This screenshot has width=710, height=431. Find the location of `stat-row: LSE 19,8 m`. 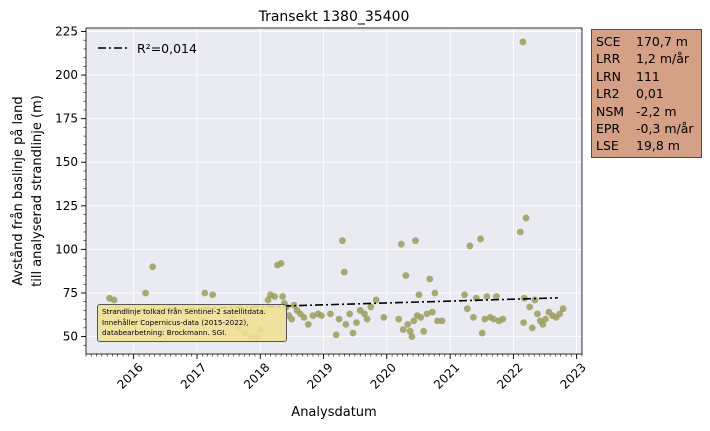

stat-row: LSE 19,8 m is located at coordinates (646, 145).